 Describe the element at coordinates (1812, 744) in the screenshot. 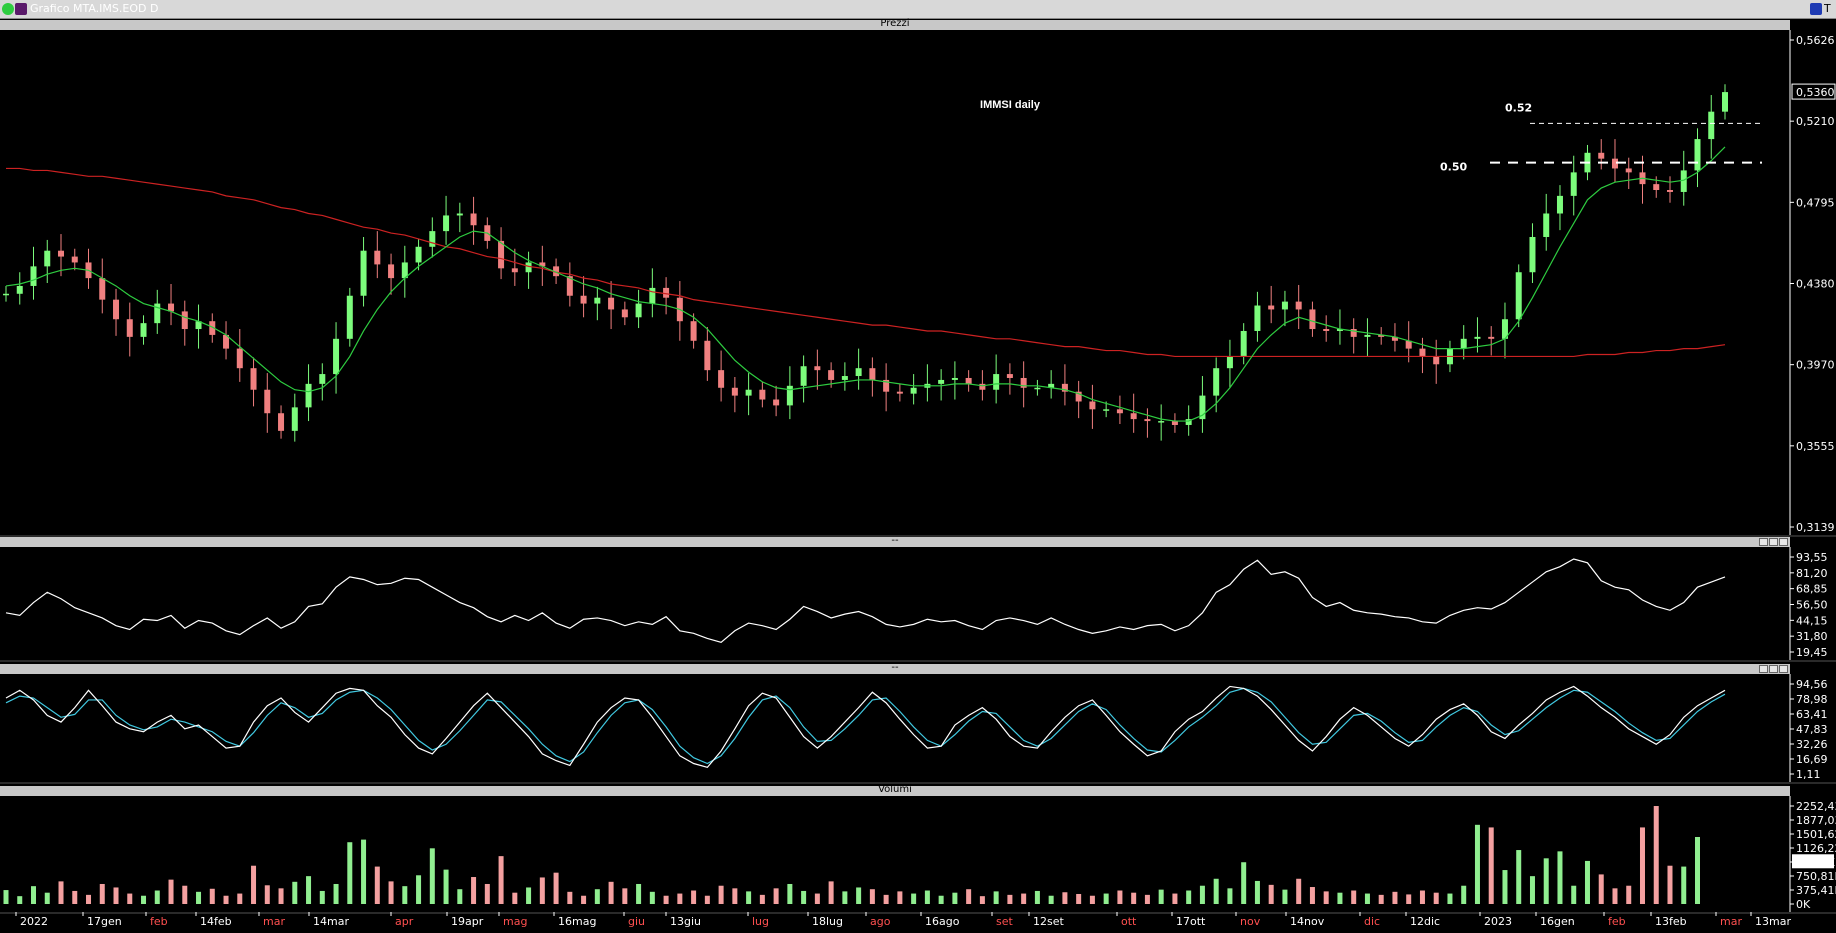

I see `osc2-axis-tick-label: 32,26` at that location.